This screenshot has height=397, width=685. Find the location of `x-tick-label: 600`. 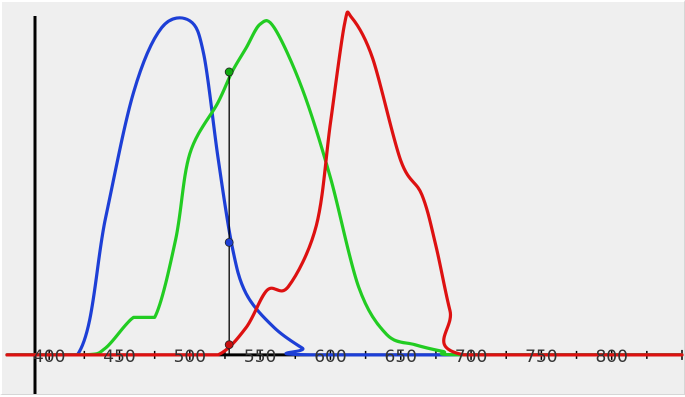

x-tick-label: 600 is located at coordinates (330, 357).